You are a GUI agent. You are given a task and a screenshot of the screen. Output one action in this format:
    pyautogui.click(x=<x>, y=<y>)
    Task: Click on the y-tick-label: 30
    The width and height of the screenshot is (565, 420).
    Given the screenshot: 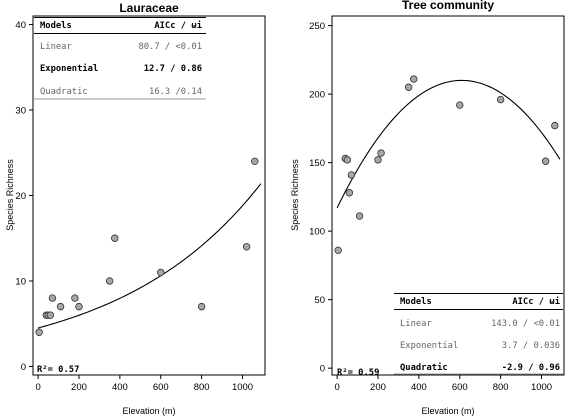 What is the action you would take?
    pyautogui.click(x=20, y=111)
    